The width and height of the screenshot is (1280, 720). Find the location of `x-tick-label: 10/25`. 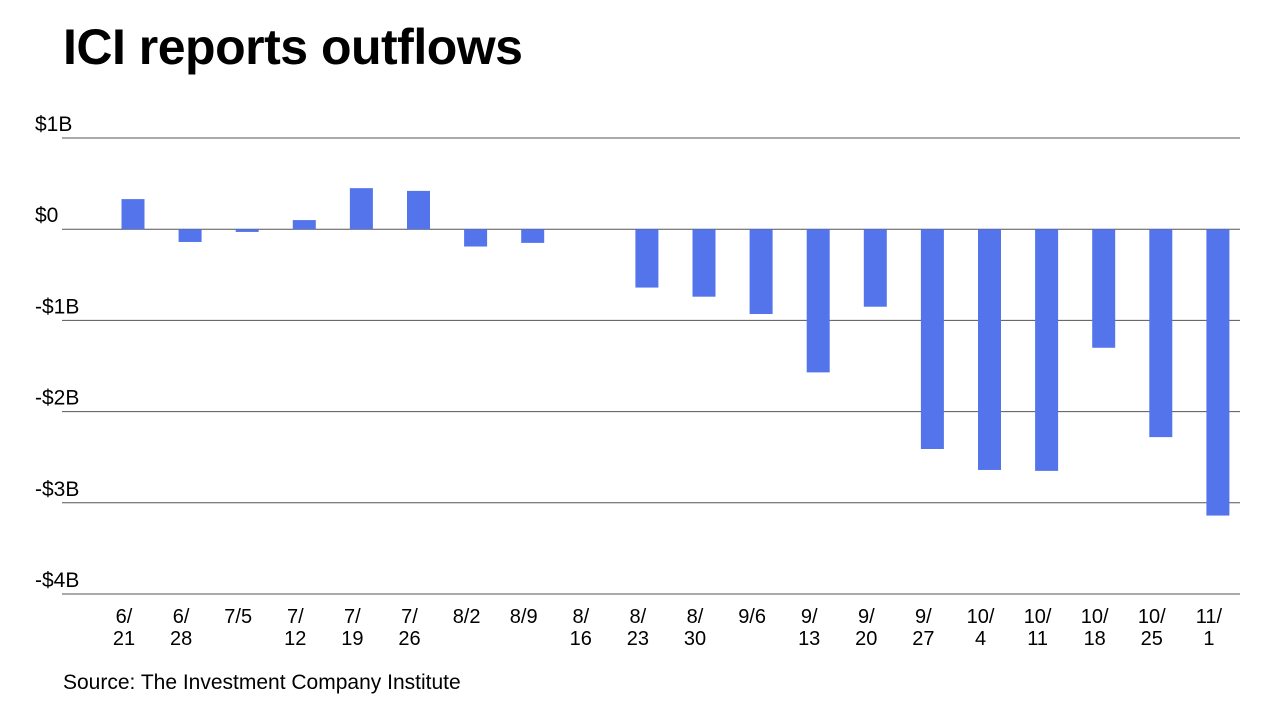

x-tick-label: 10/25 is located at coordinates (1152, 628).